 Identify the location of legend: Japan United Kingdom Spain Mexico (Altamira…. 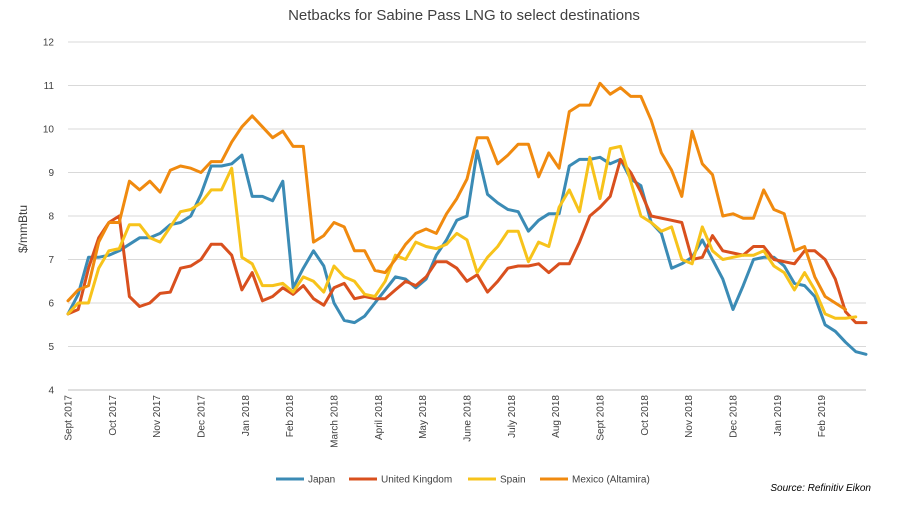
(463, 480).